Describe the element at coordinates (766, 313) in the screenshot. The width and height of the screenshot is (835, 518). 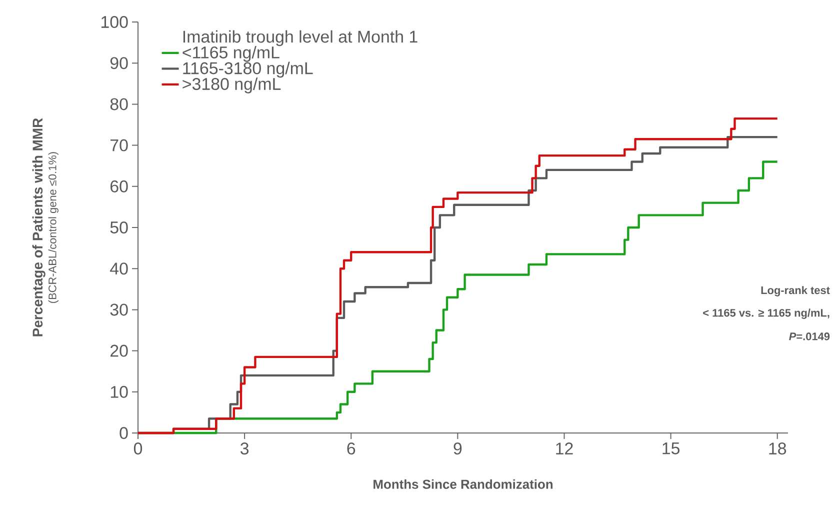
I see `annotation: < 1165 vs. ≥ 1165 ng/mL,` at that location.